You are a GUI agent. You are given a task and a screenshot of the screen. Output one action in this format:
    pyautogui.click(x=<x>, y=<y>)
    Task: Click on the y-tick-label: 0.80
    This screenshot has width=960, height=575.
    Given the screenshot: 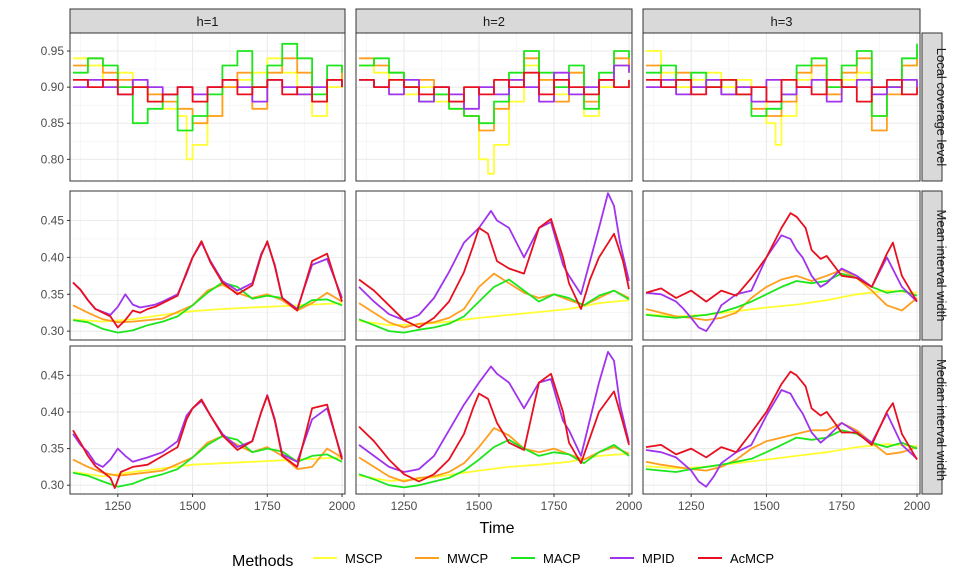 What is the action you would take?
    pyautogui.click(x=53, y=159)
    